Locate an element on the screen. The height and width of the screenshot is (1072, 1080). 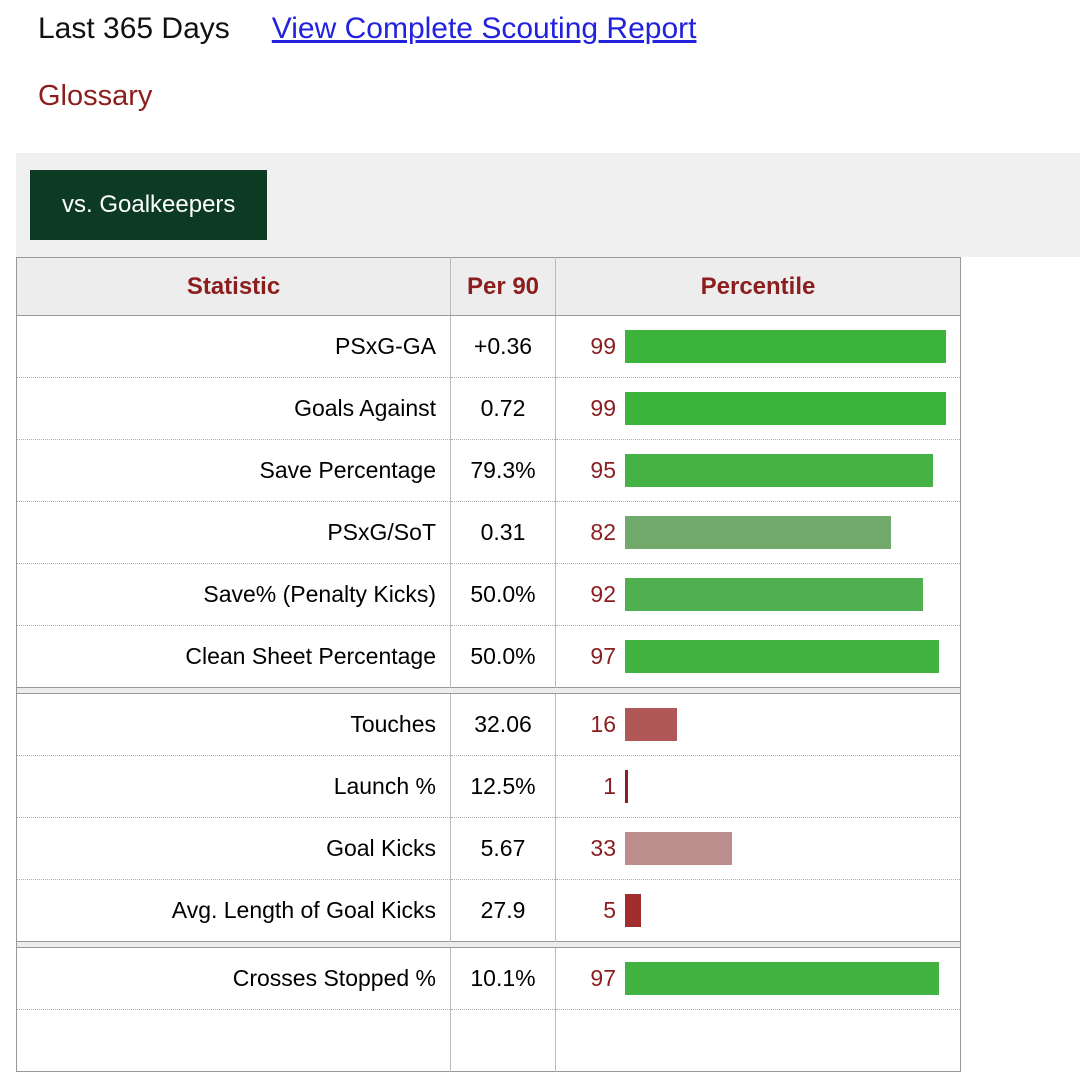
per90-value: 10.1% is located at coordinates (503, 978).